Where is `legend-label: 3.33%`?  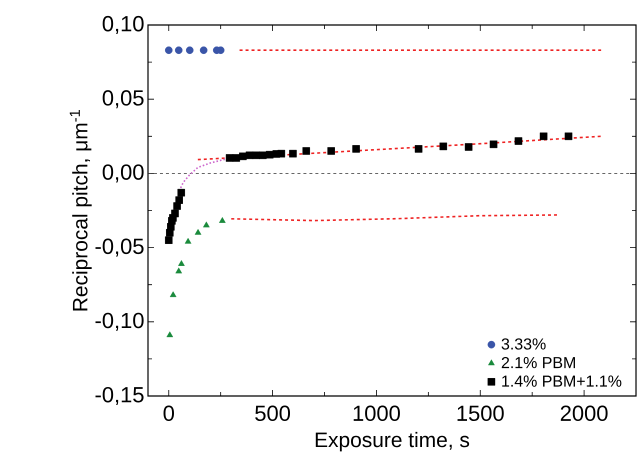
legend-label: 3.33% is located at coordinates (524, 344).